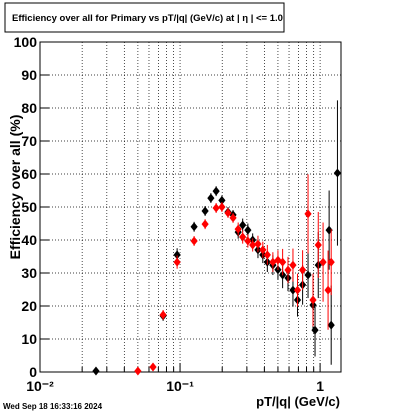 This screenshot has height=414, width=400. Describe the element at coordinates (298, 401) in the screenshot. I see `x-axis-label: pT/|q| (GeV/c)` at that location.